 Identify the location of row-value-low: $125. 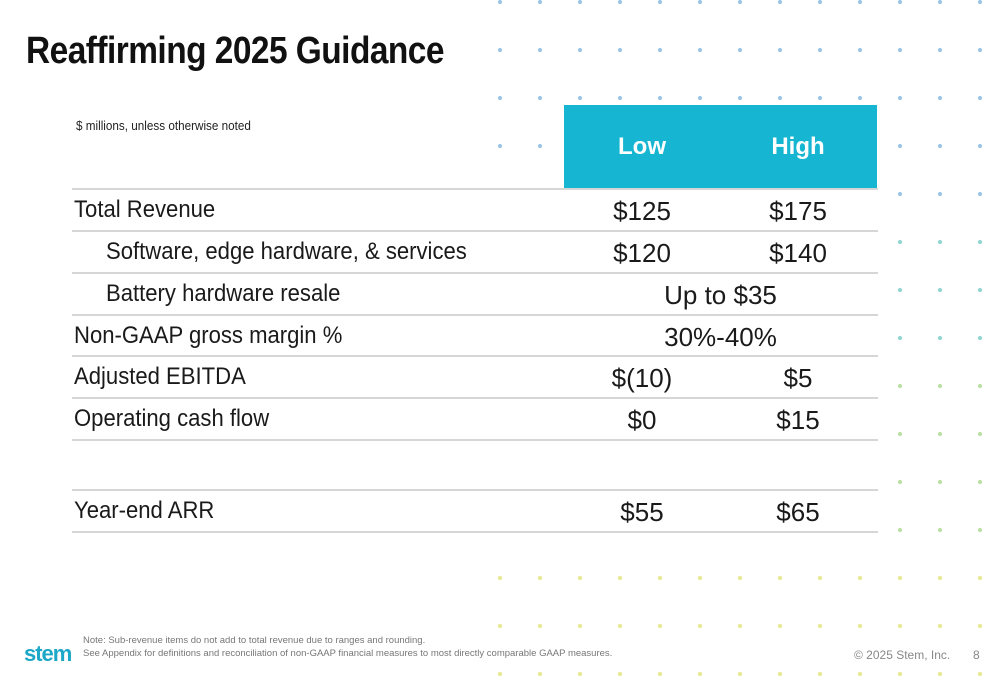
(642, 211).